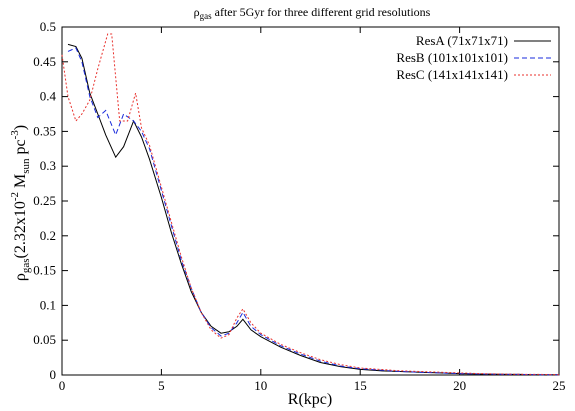 The width and height of the screenshot is (575, 411). Describe the element at coordinates (62, 385) in the screenshot. I see `x-tick-label: 0` at that location.